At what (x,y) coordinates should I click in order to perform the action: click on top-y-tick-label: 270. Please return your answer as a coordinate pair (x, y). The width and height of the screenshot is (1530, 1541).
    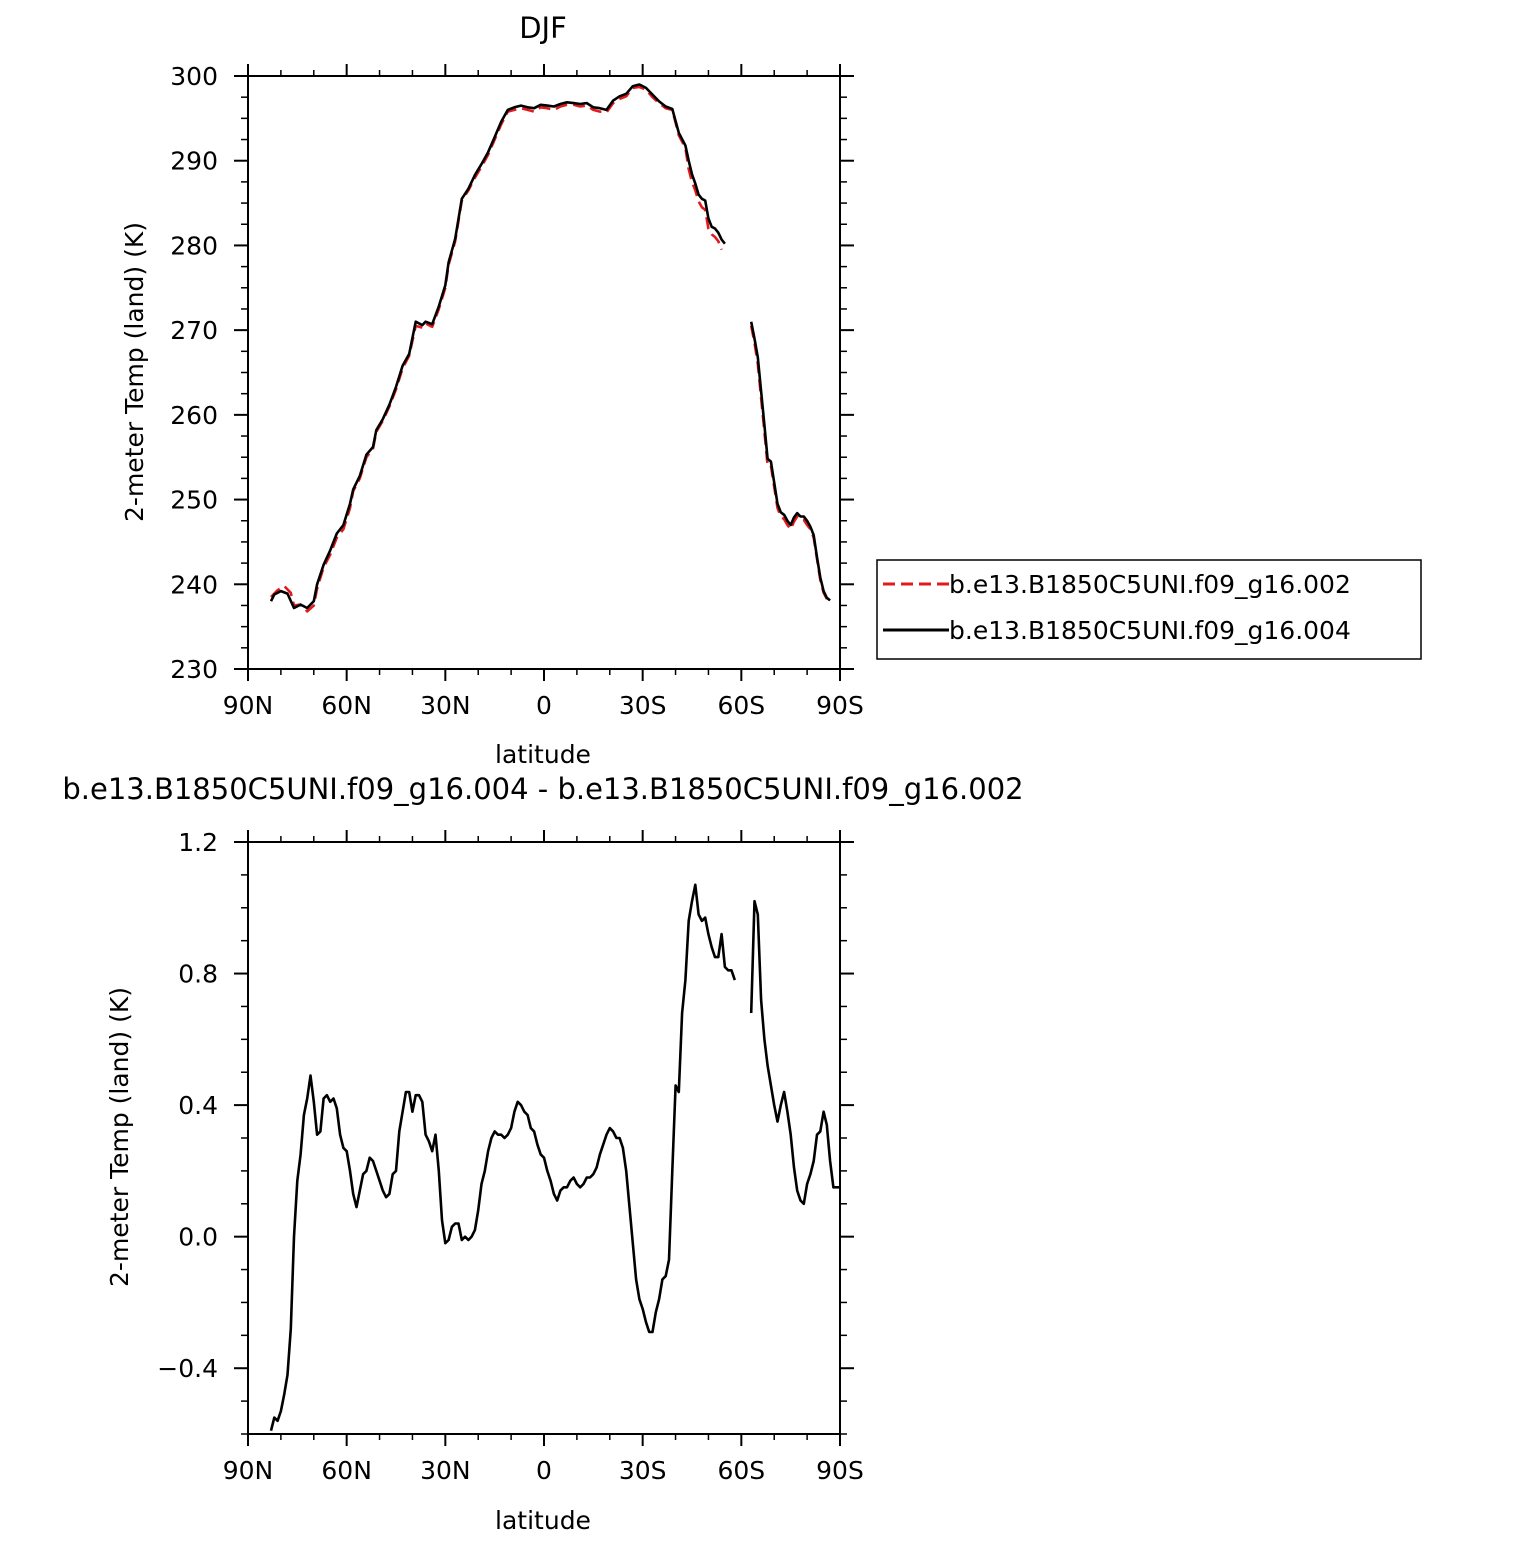
    Looking at the image, I should click on (194, 330).